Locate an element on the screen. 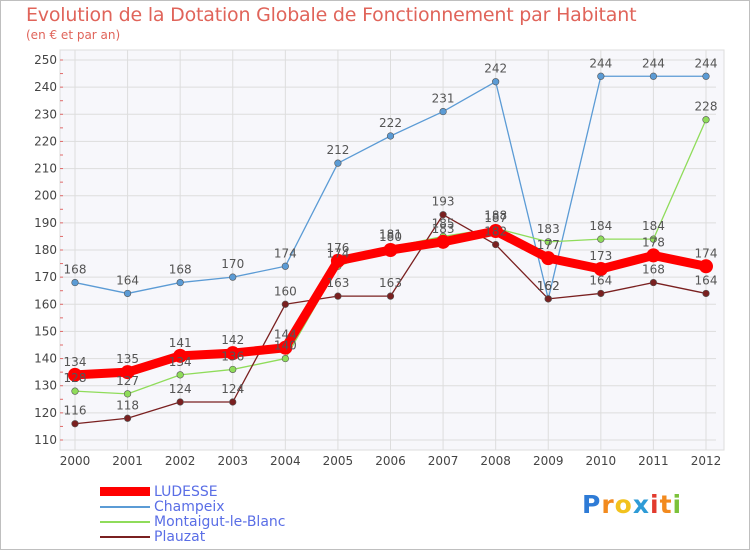 The image size is (750, 550). data-label: 118 is located at coordinates (127, 405).